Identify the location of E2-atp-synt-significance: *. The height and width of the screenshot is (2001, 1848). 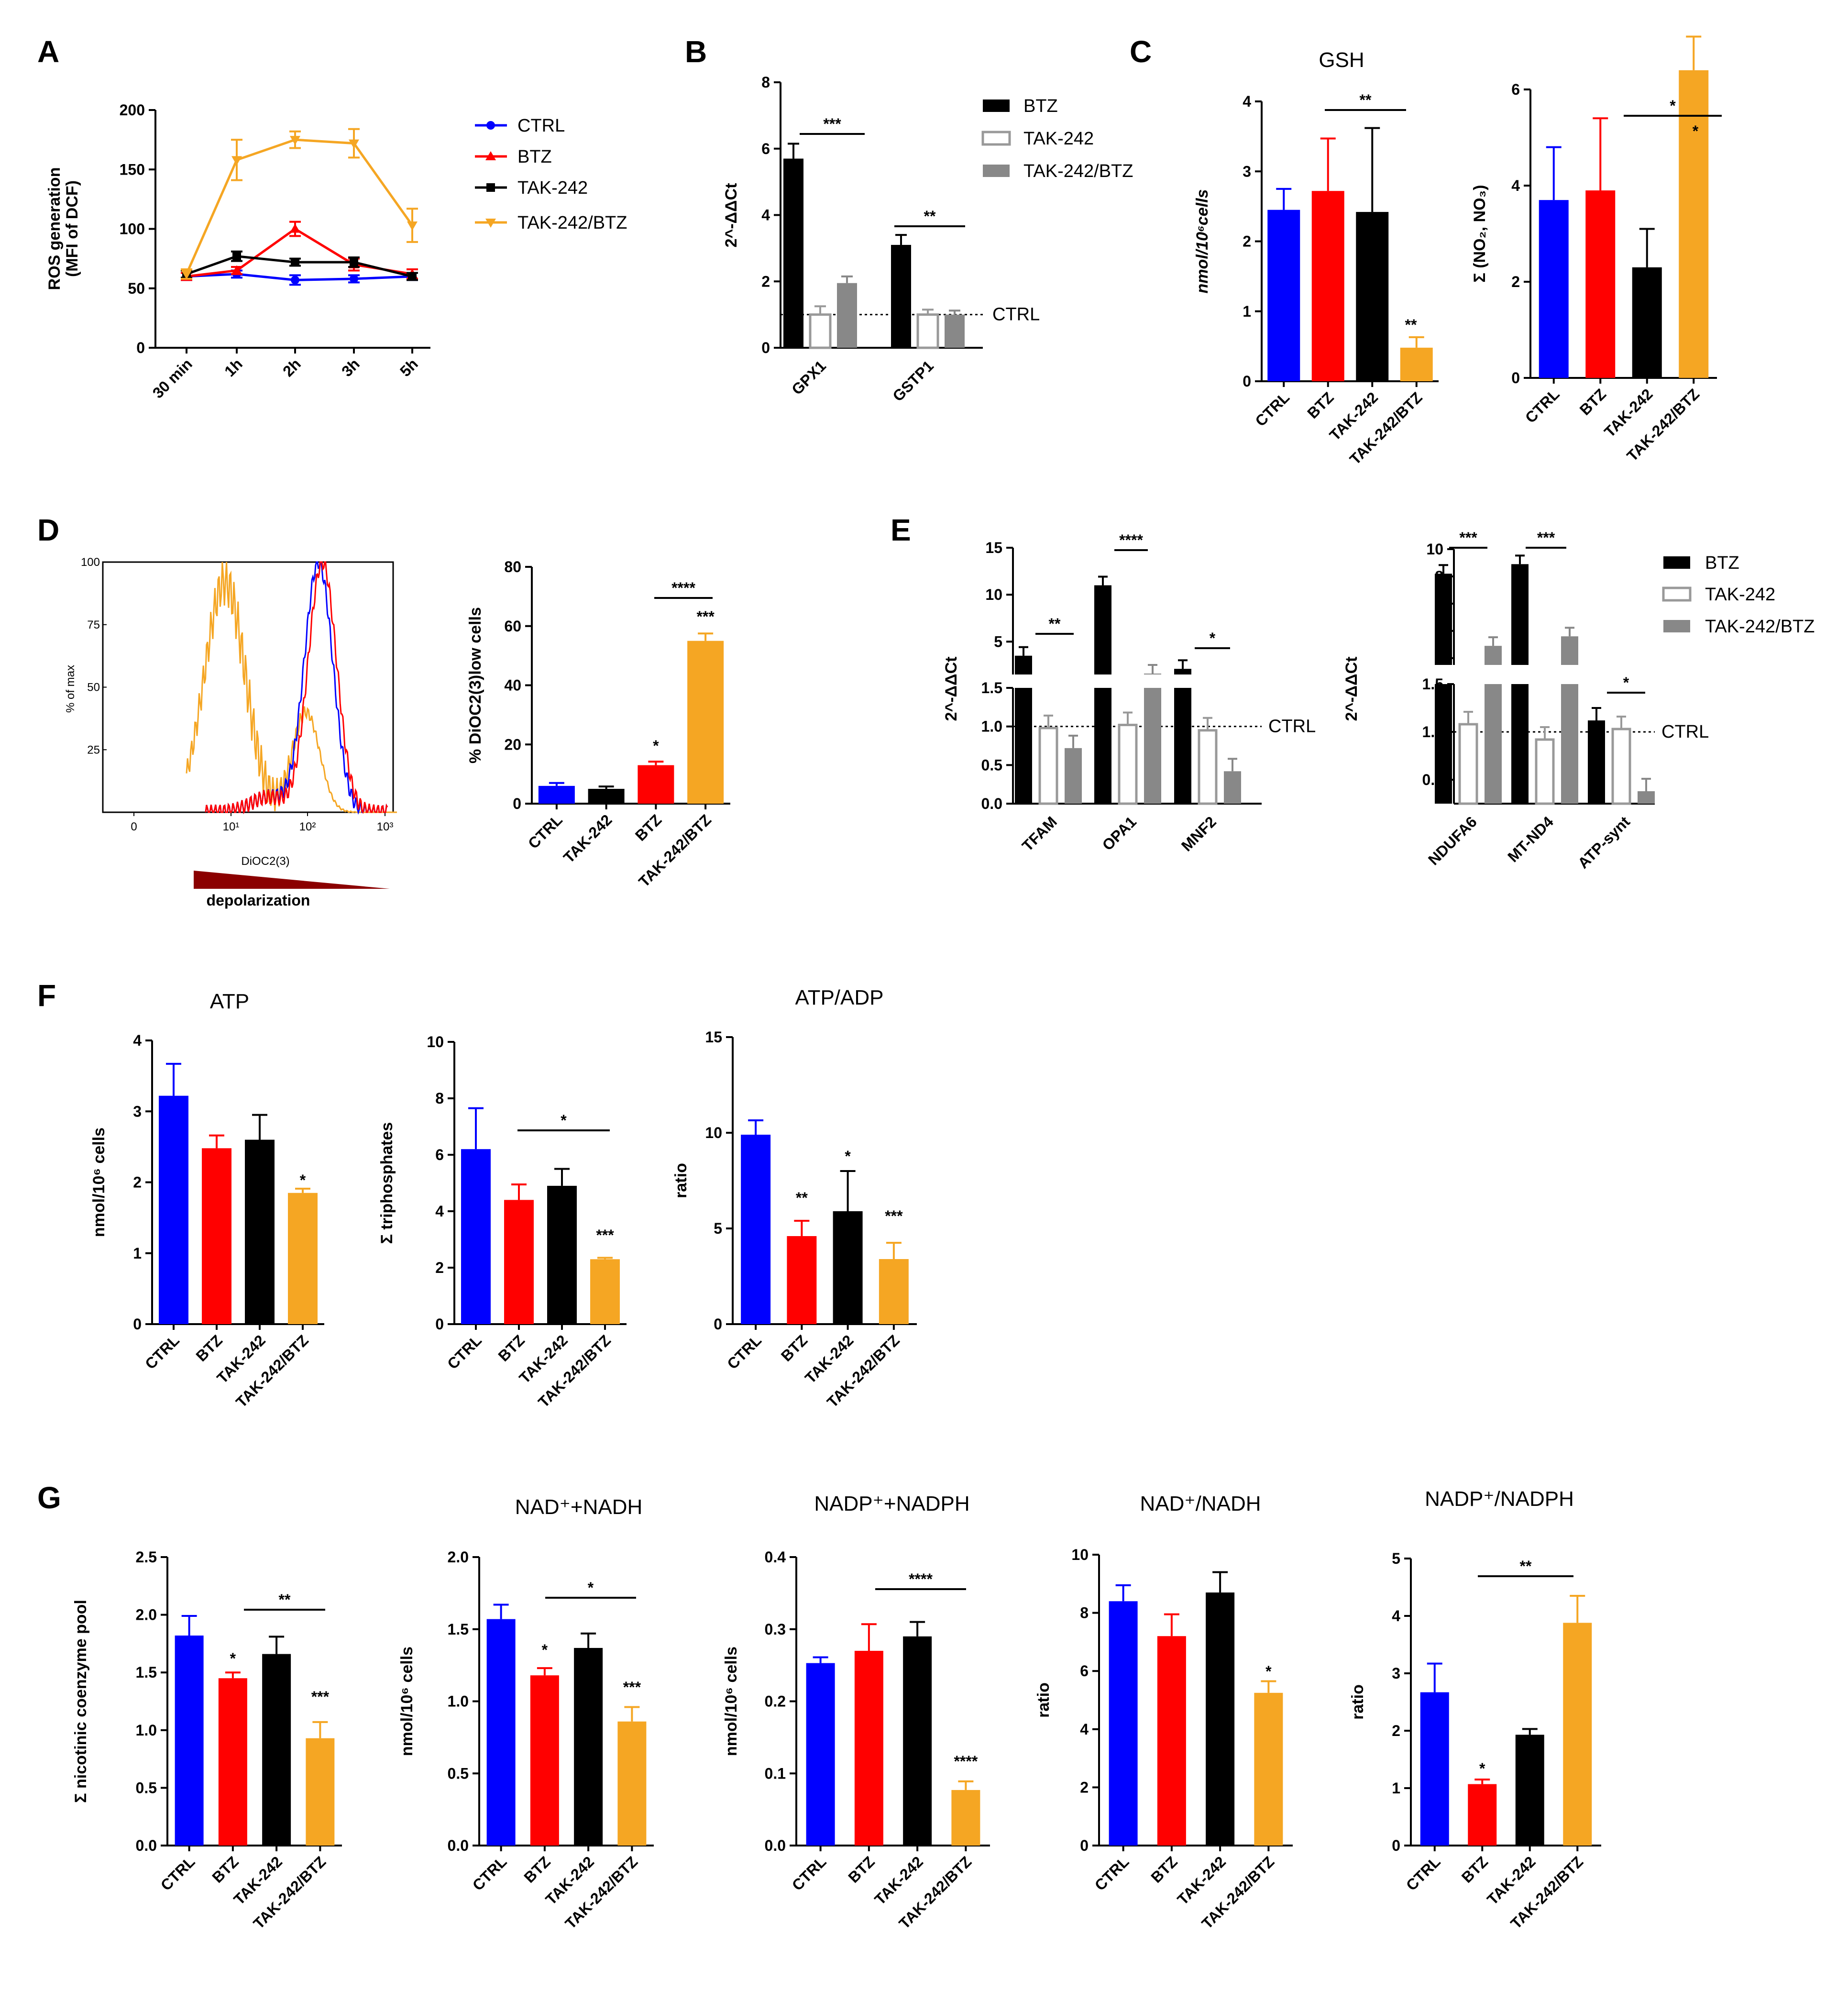
(1626, 682).